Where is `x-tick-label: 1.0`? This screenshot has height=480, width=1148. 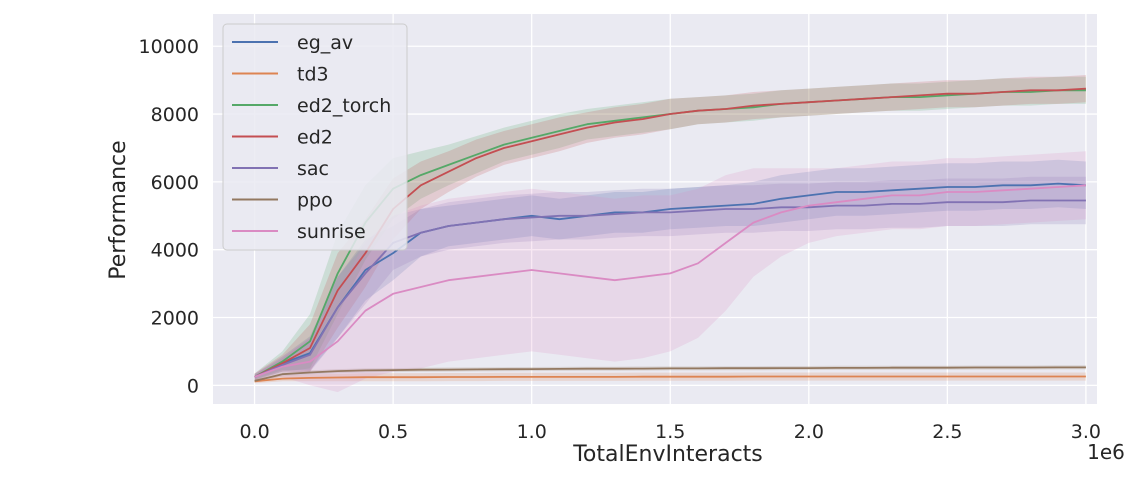
x-tick-label: 1.0 is located at coordinates (532, 432).